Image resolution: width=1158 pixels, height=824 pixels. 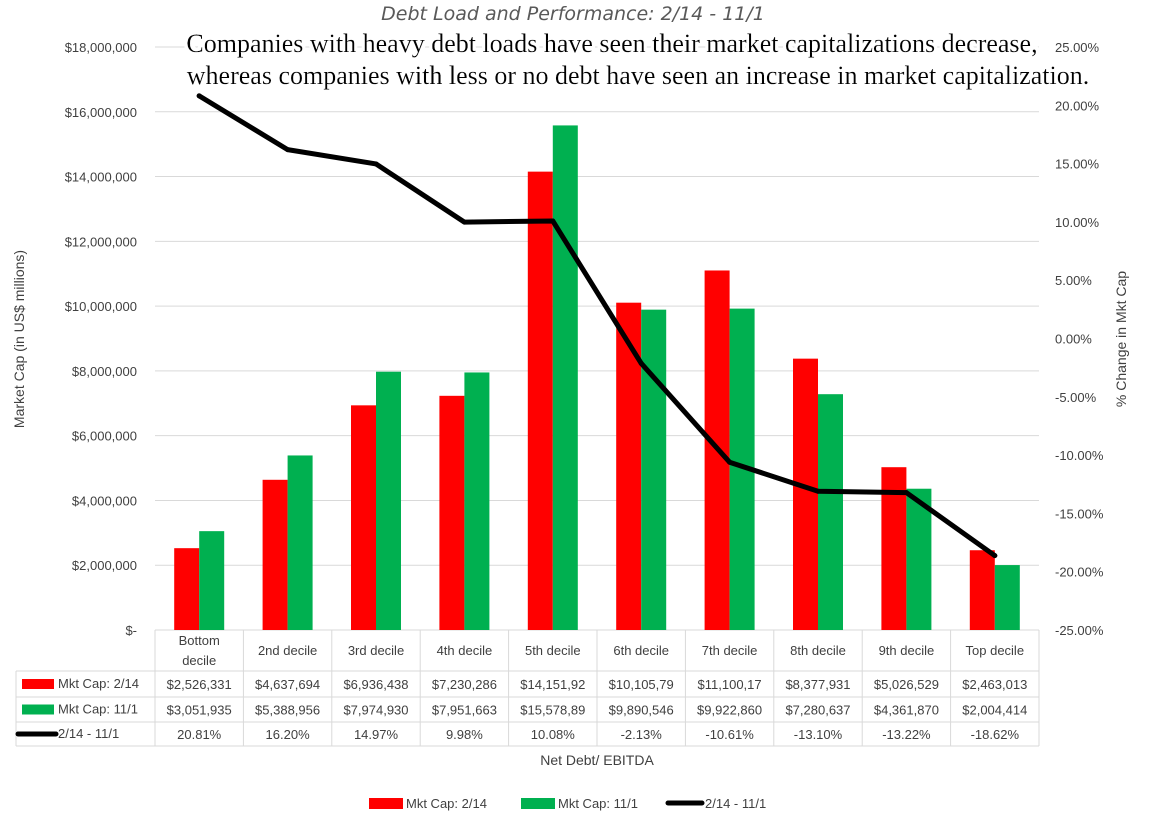 What do you see at coordinates (376, 650) in the screenshot?
I see `x-category-label: 3rd decile` at bounding box center [376, 650].